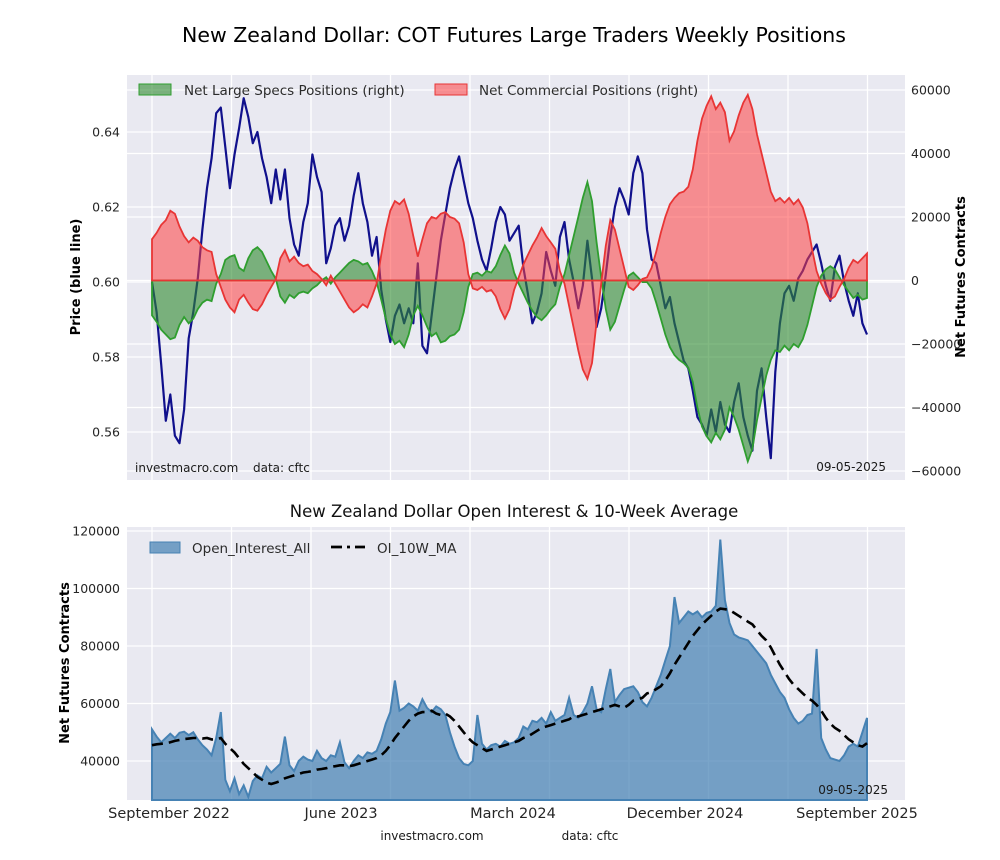  Describe the element at coordinates (936, 471) in the screenshot. I see `y-tick-label: −60000` at that location.